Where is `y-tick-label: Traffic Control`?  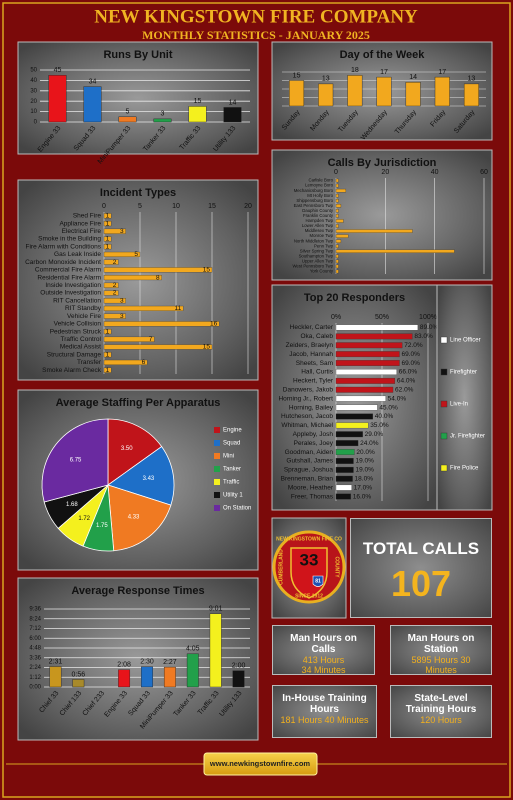
y-tick-label: Traffic Control is located at coordinates (81, 339).